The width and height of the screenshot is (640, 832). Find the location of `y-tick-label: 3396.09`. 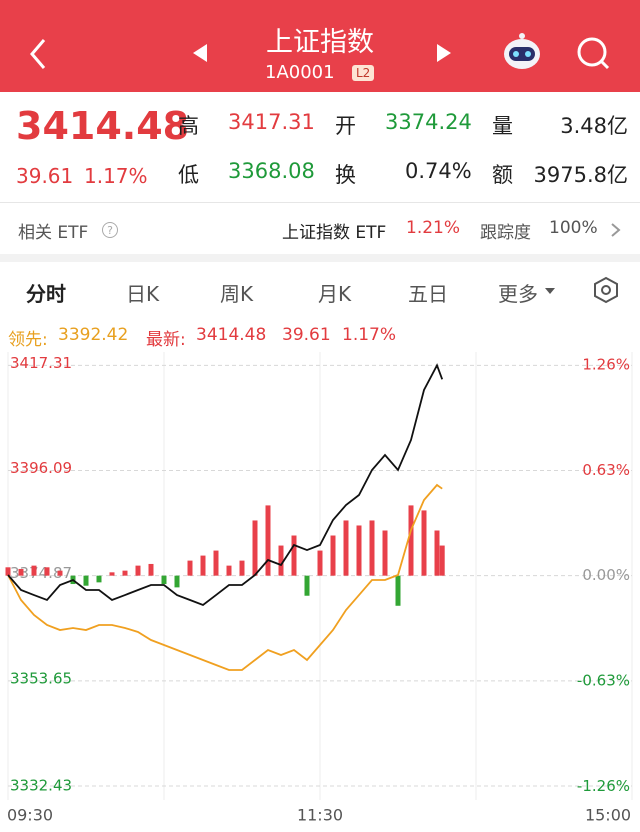

y-tick-label: 3396.09 is located at coordinates (41, 468).